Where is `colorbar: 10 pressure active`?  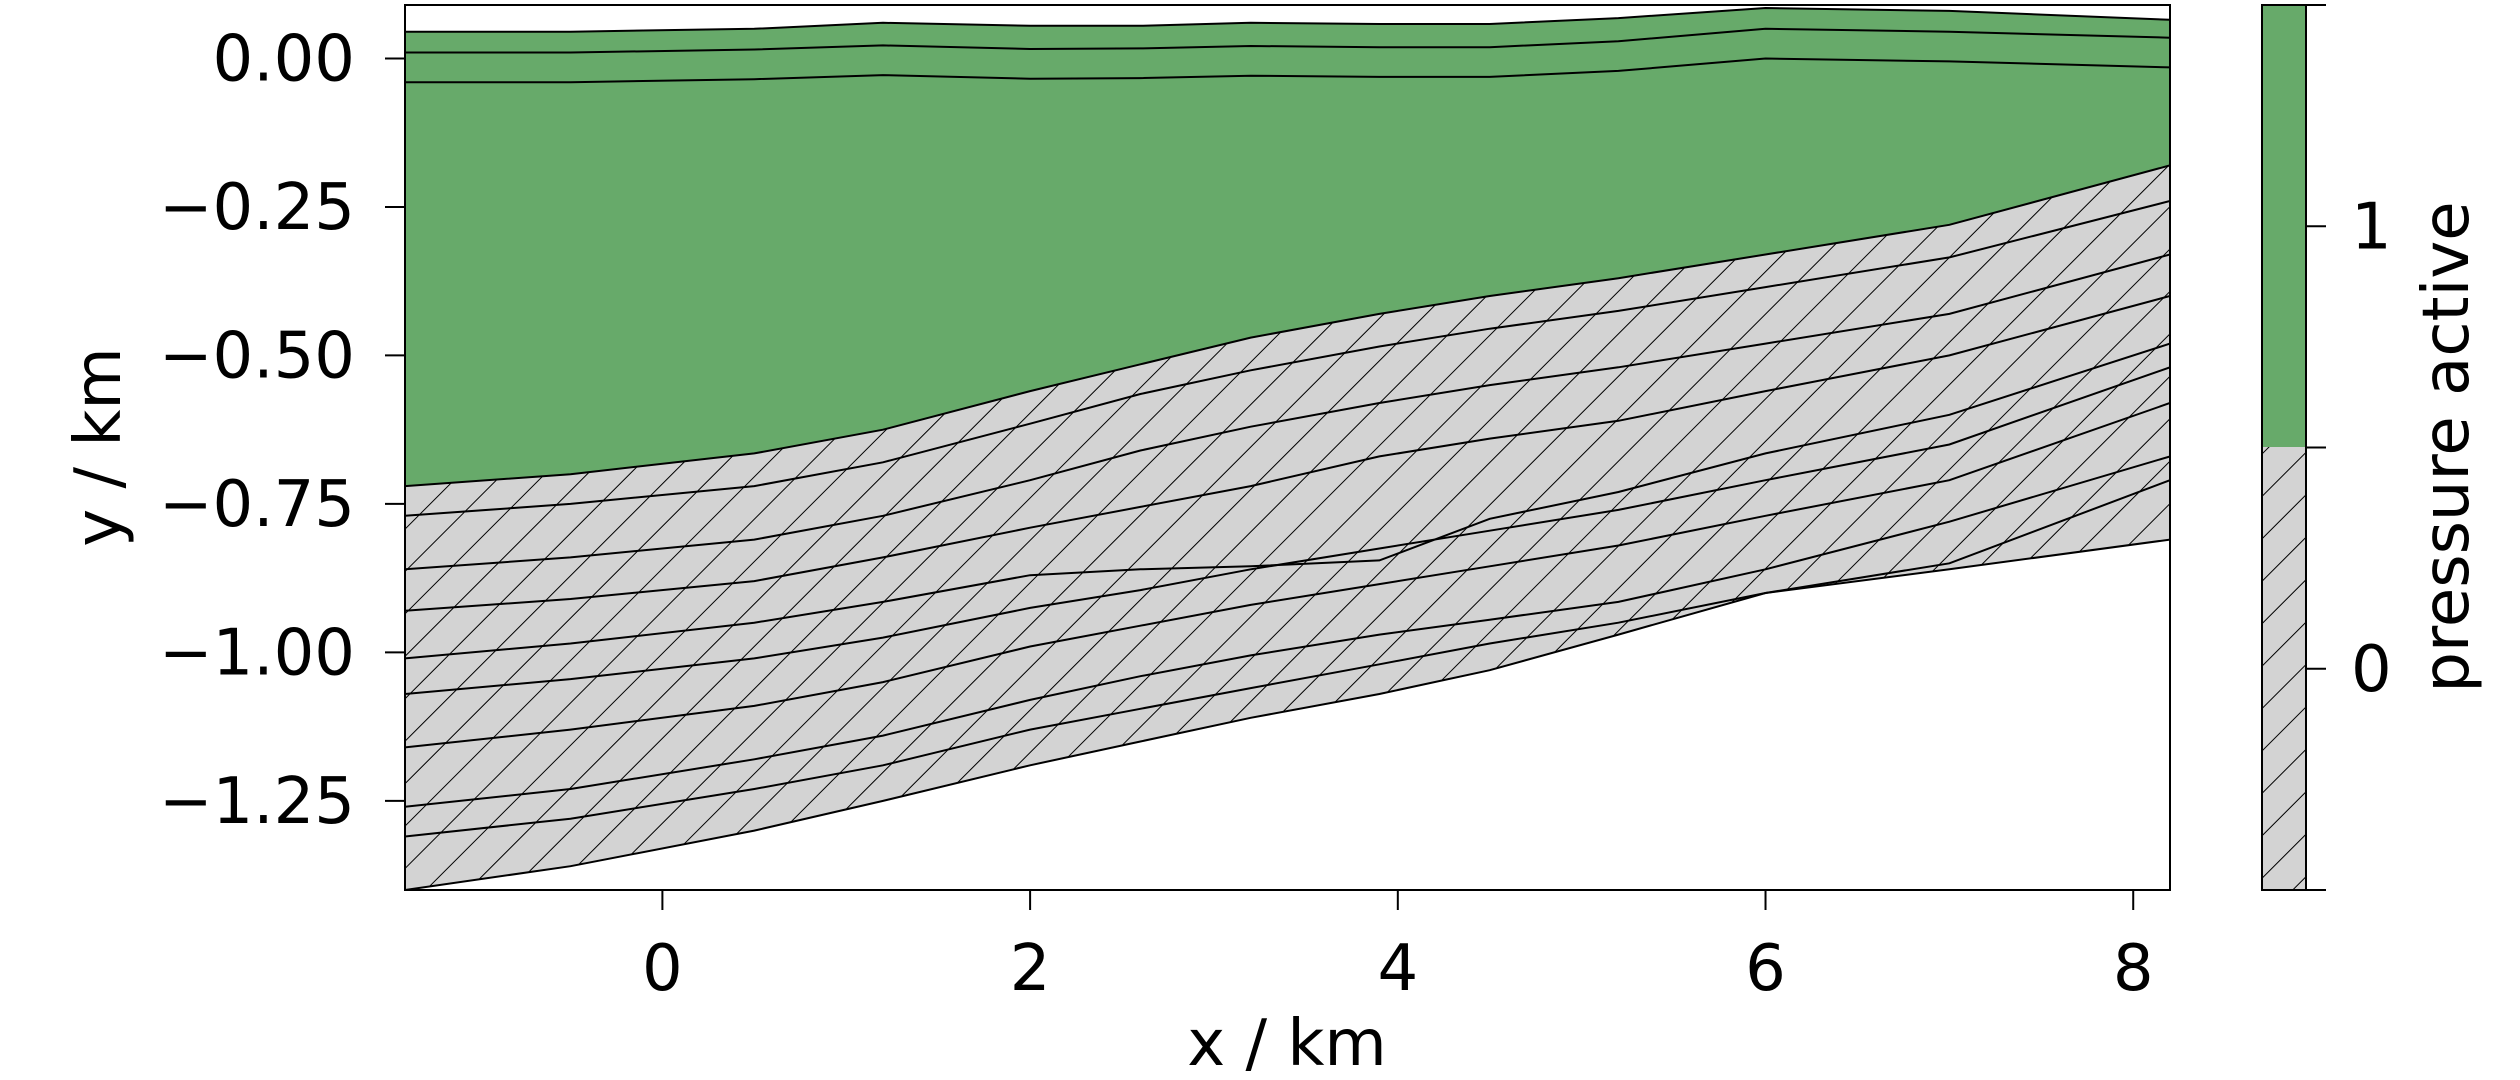
colorbar: 10 pressure active is located at coordinates (2372, 447).